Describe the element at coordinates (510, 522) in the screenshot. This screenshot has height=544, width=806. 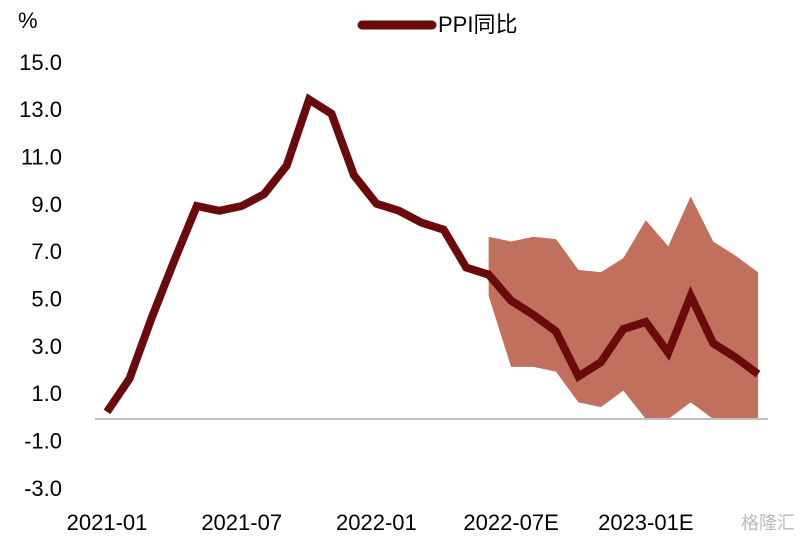
I see `x-tick-label: 2022-07E` at that location.